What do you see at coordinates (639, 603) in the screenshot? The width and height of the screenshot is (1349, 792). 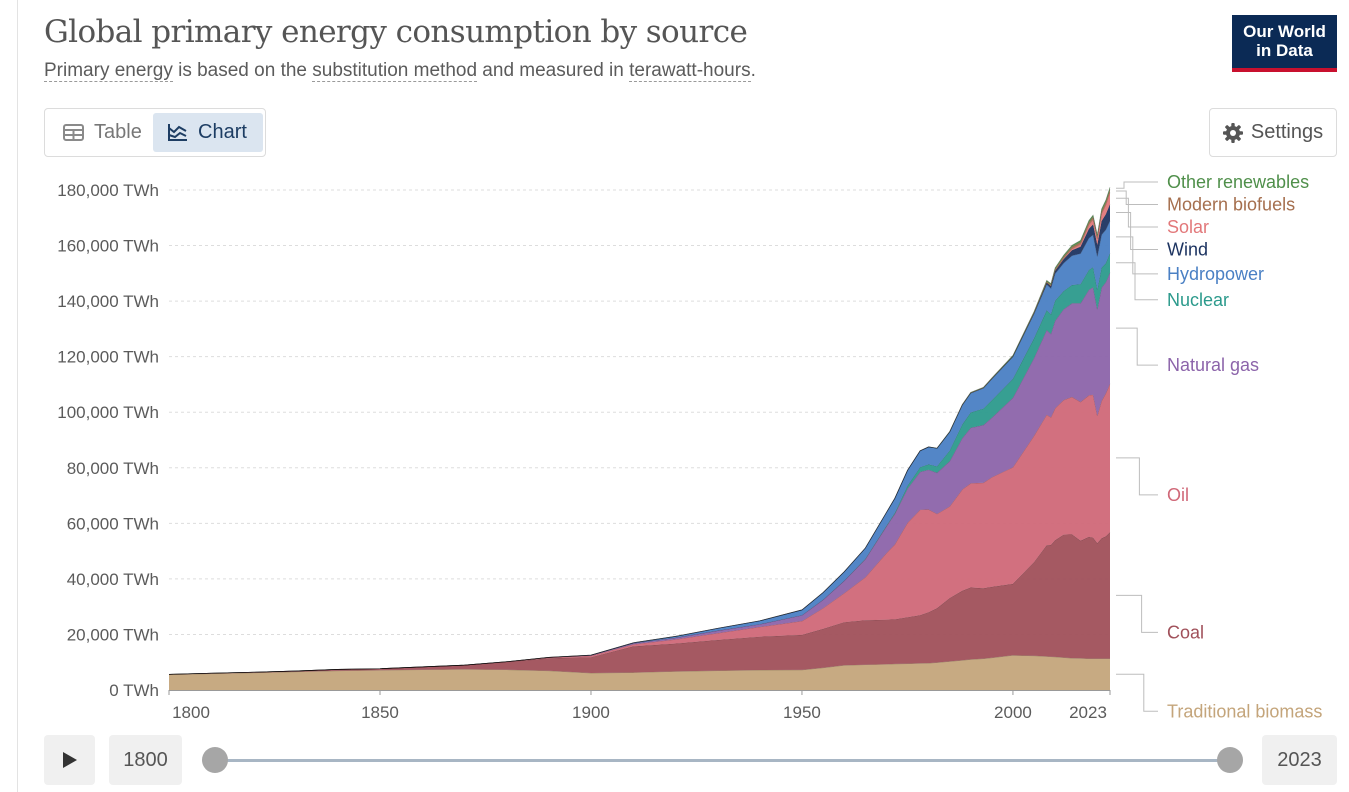 I see `area-coal` at bounding box center [639, 603].